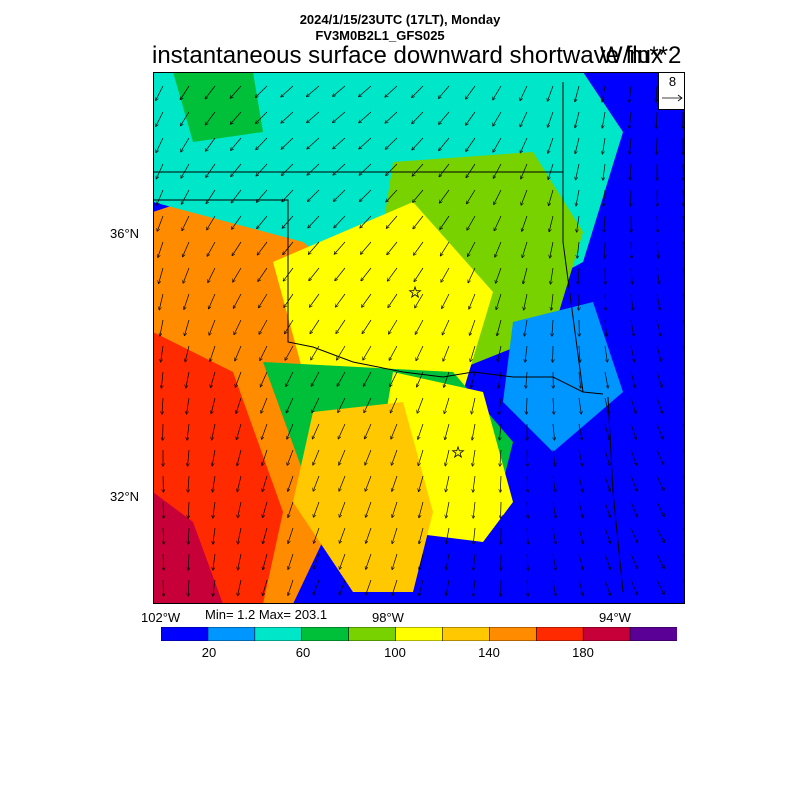 Image resolution: width=800 pixels, height=800 pixels. I want to click on city-star-icon: ★, so click(458, 452).